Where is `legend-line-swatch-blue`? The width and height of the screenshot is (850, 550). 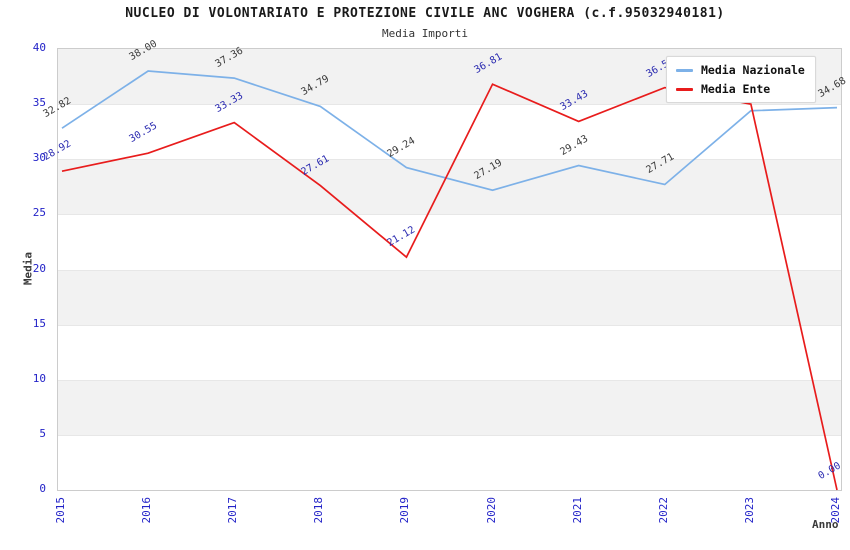 legend-line-swatch-blue is located at coordinates (684, 70).